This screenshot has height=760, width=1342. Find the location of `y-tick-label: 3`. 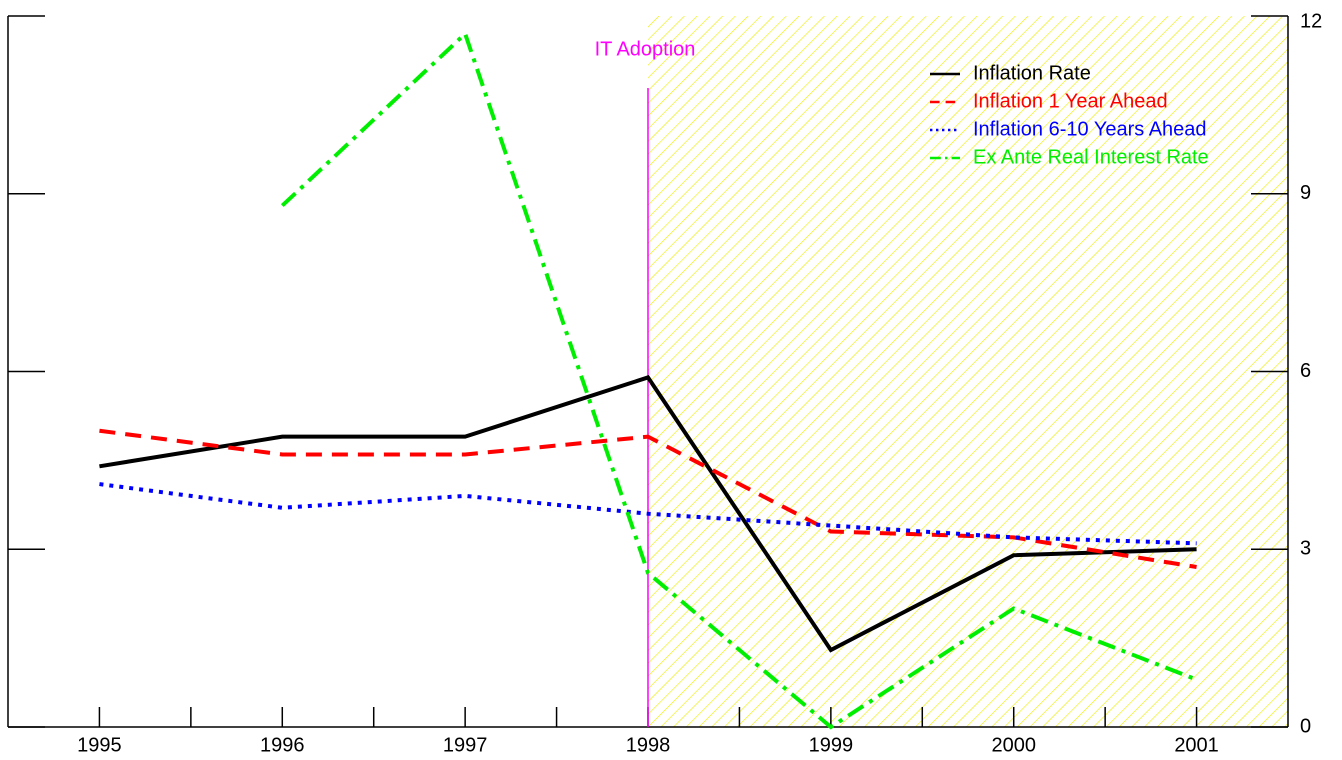

y-tick-label: 3 is located at coordinates (1305, 549).